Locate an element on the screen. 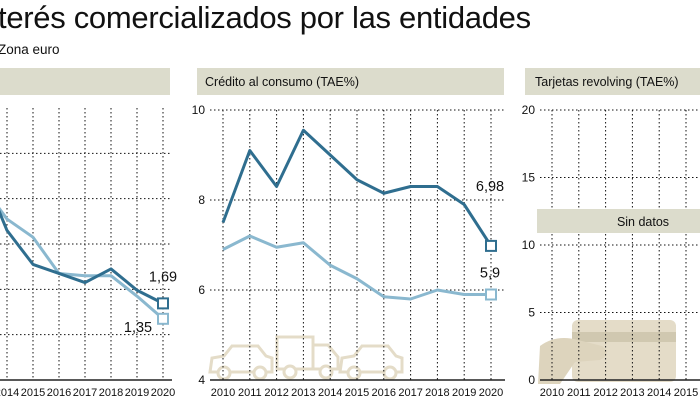 The width and height of the screenshot is (700, 420). truck-icon is located at coordinates (307, 357).